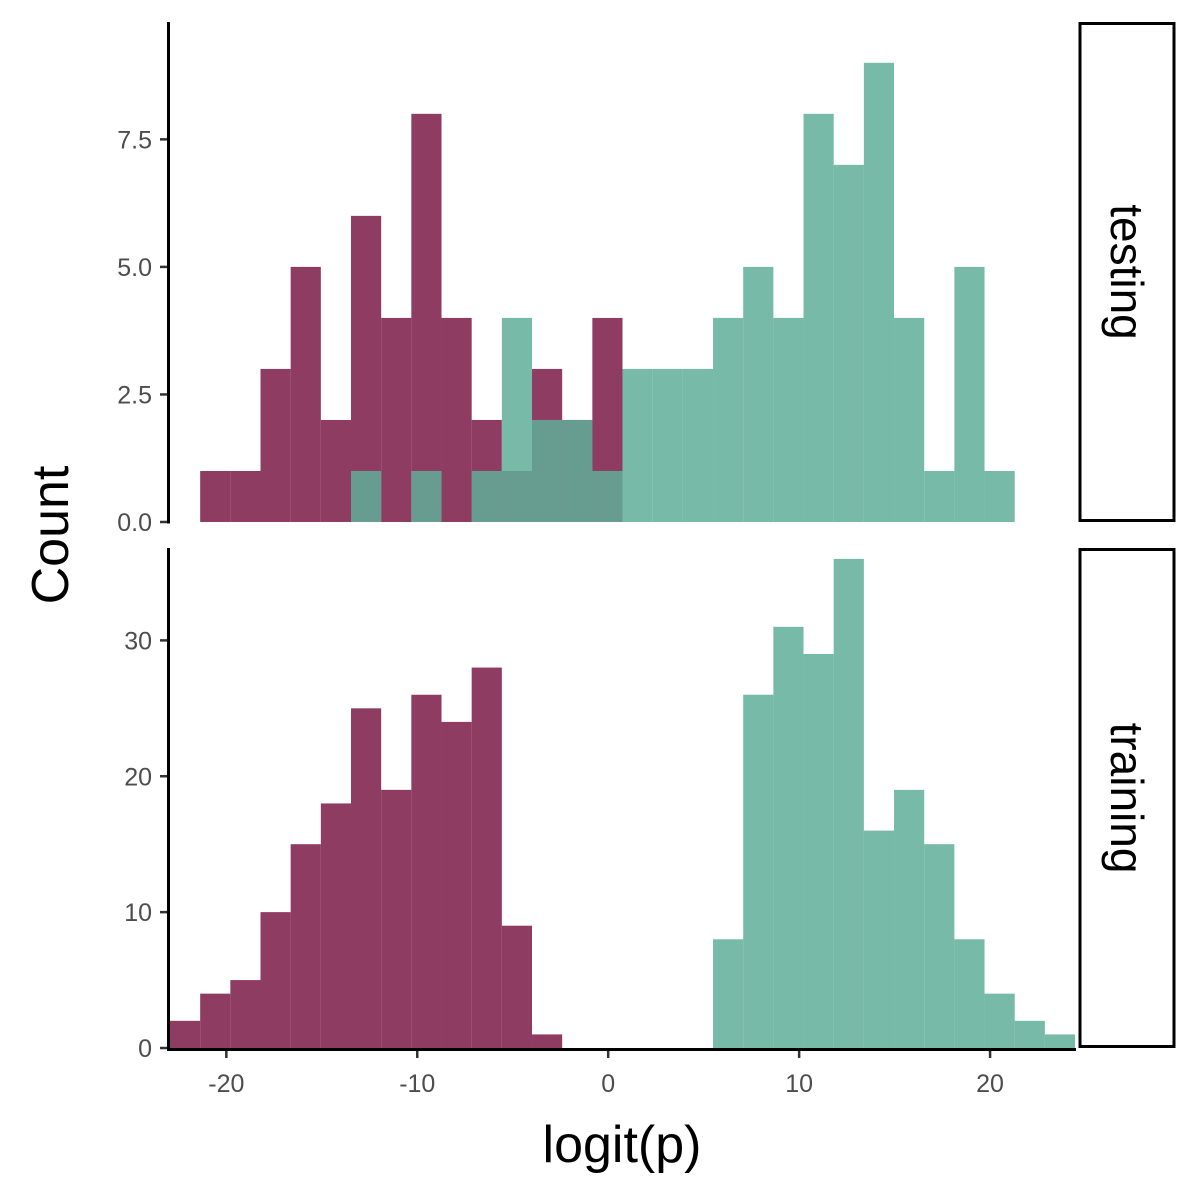 This screenshot has width=1200, height=1200. I want to click on series-class_b-bars, so click(894, 803).